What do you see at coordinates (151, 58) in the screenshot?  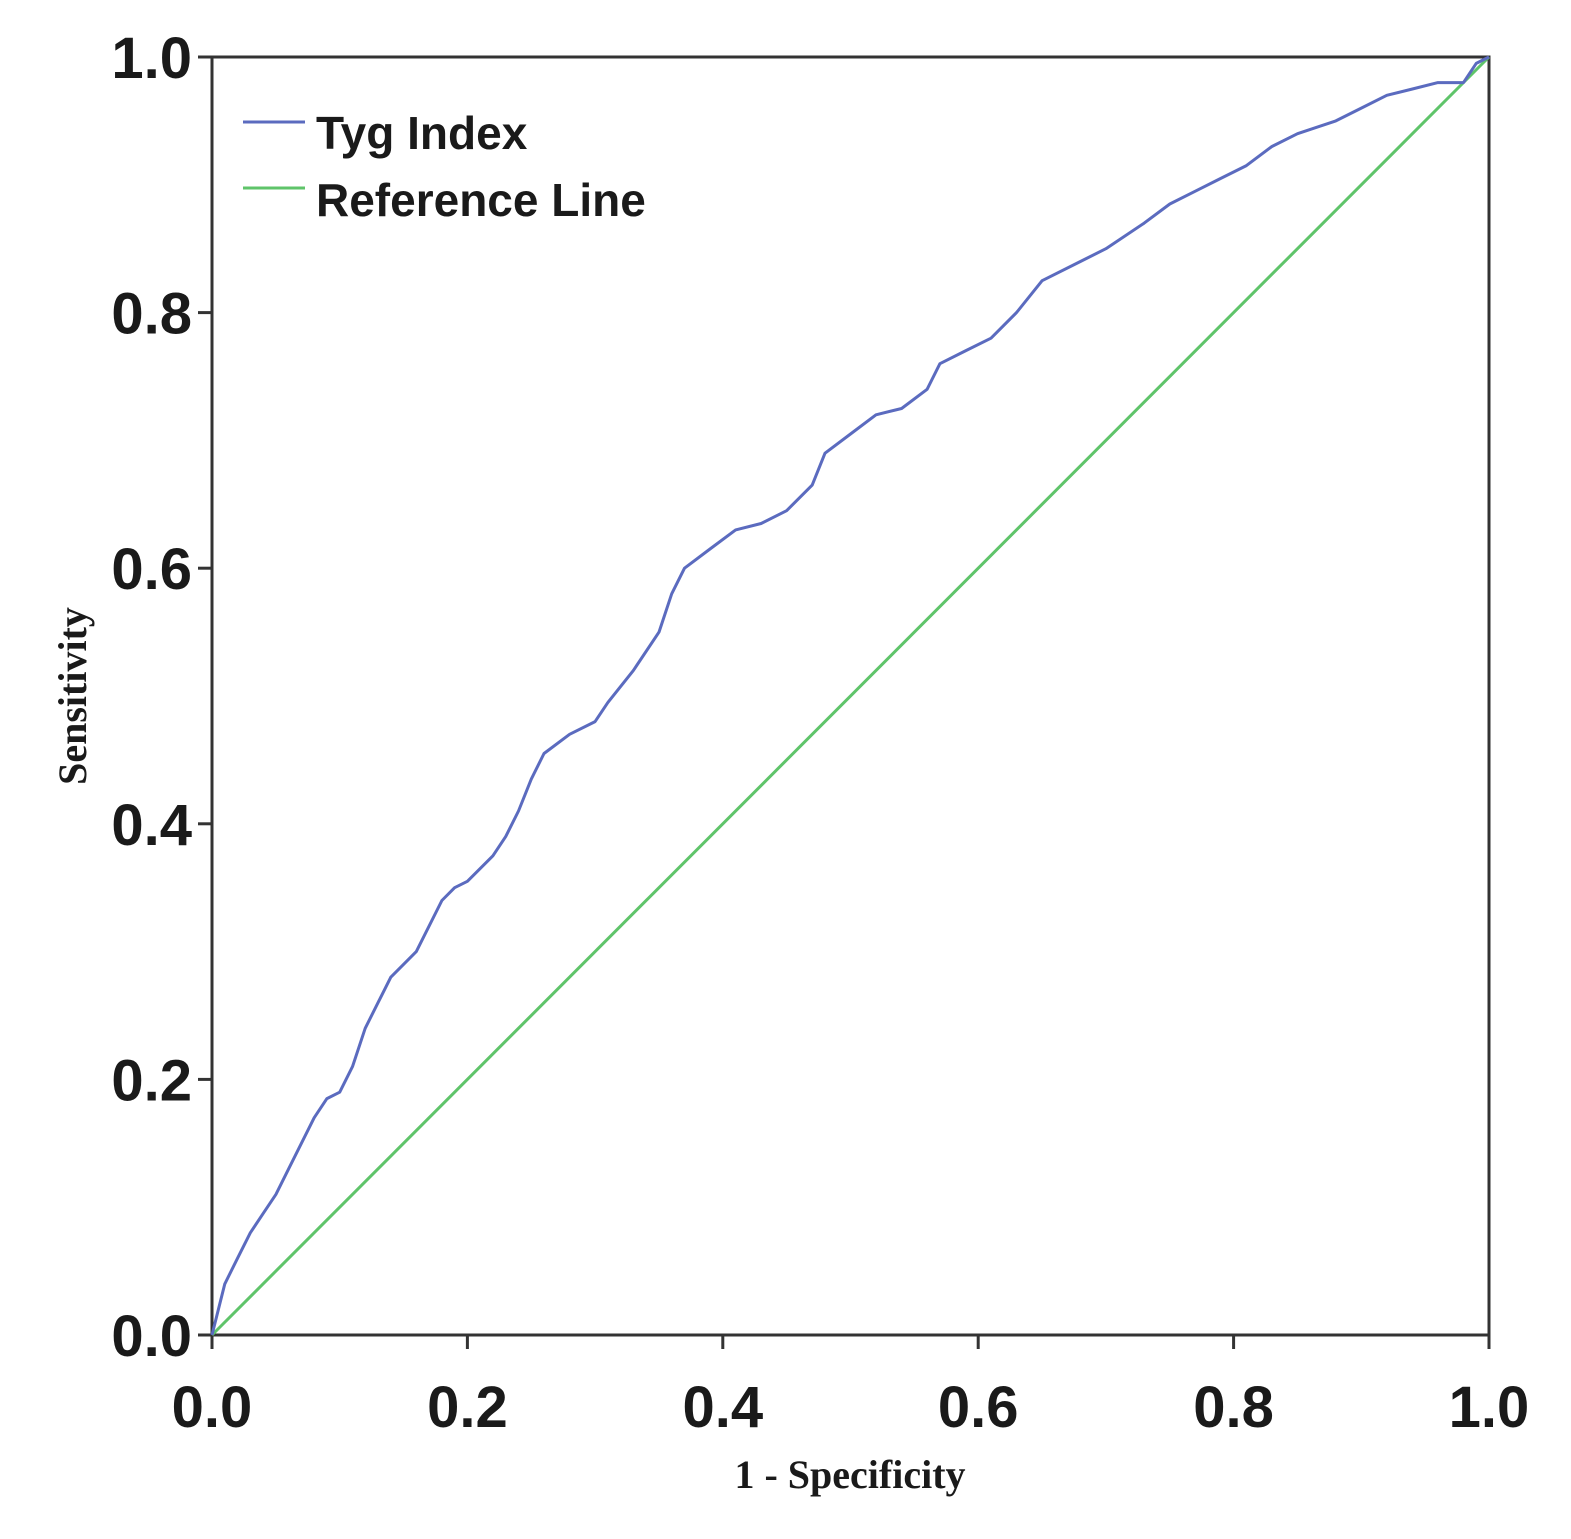 I see `y-tick-label: 1.0` at bounding box center [151, 58].